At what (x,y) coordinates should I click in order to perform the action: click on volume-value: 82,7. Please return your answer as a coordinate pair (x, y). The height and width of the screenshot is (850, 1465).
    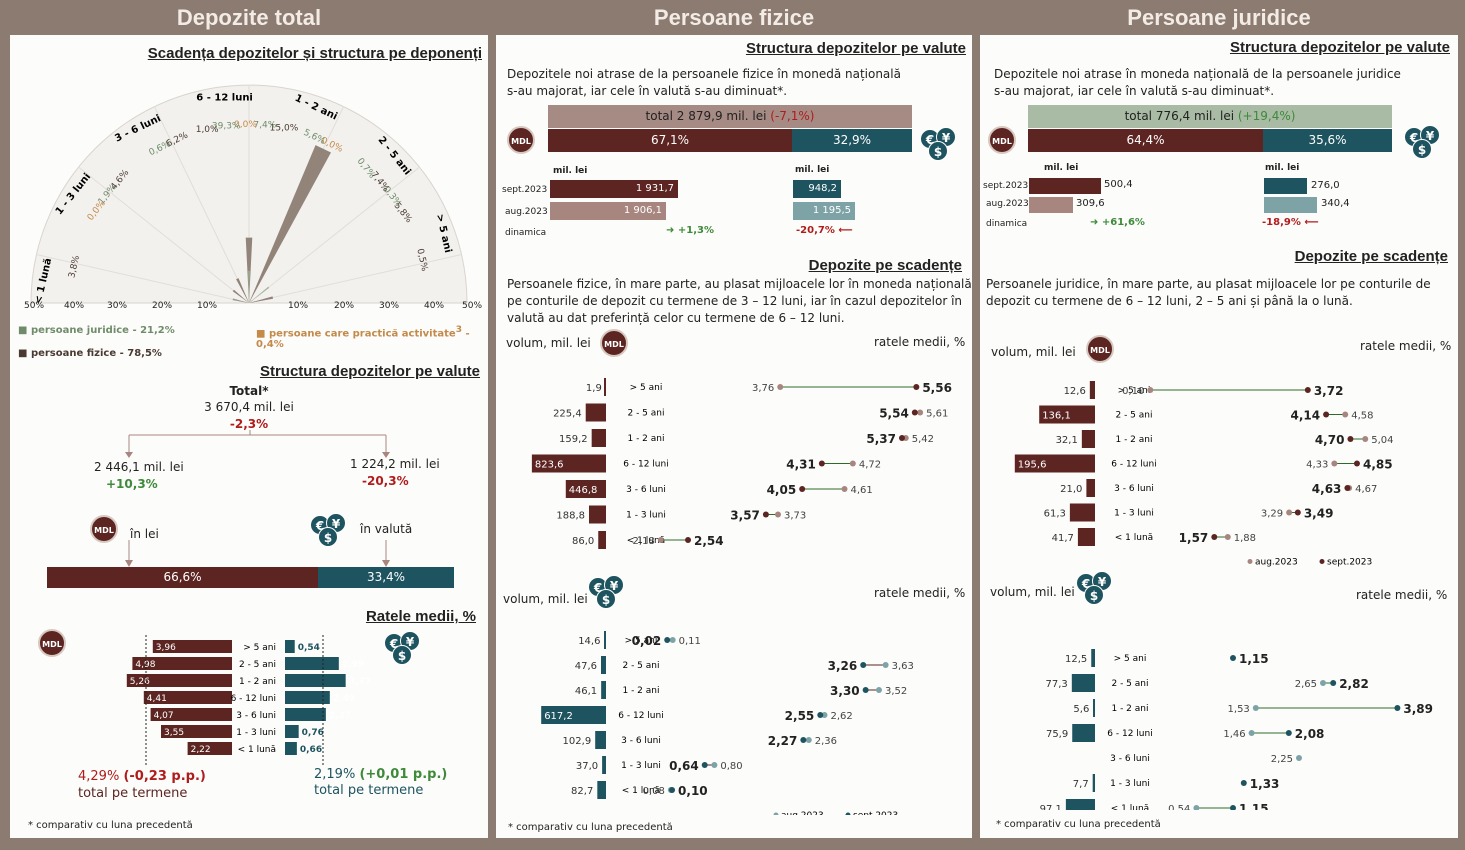
    Looking at the image, I should click on (582, 791).